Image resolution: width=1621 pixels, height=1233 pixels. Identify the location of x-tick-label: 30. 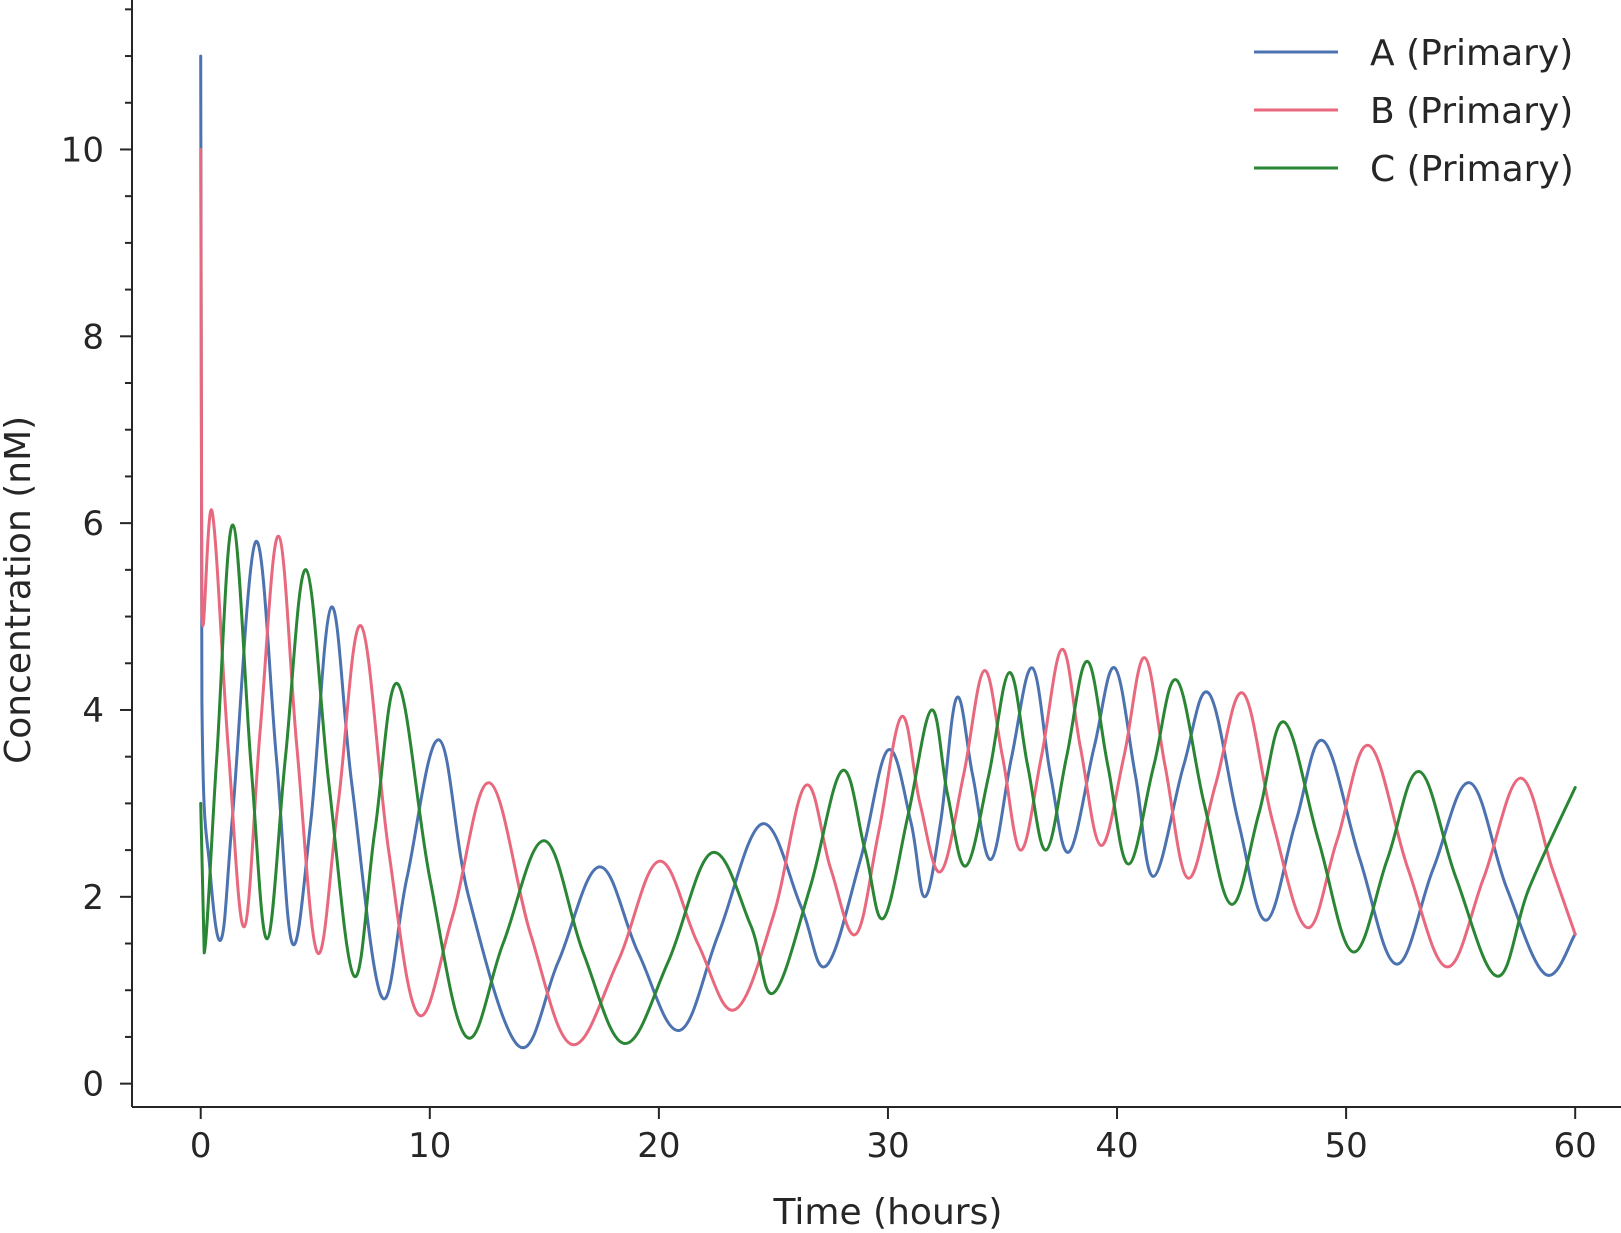
(887, 1146).